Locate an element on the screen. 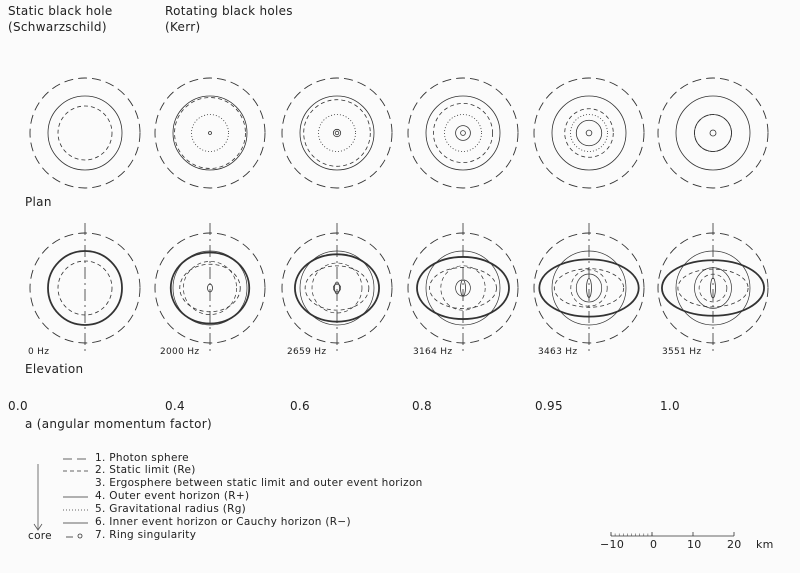  rotating-subtitle: (Kerr) is located at coordinates (183, 27).